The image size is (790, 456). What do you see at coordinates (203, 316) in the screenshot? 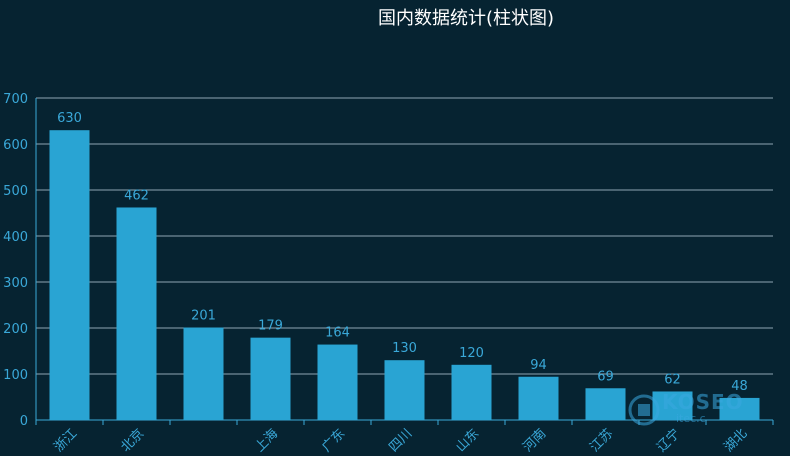
I see `data-label: 201` at bounding box center [203, 316].